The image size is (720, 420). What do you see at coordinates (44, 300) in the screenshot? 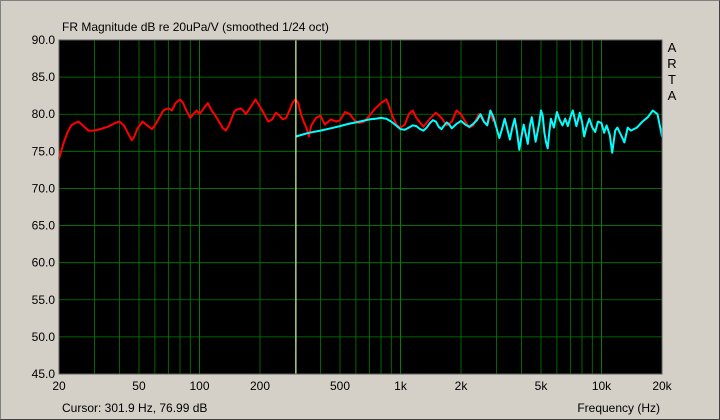
I see `y-tick-label: 55.0` at bounding box center [44, 300].